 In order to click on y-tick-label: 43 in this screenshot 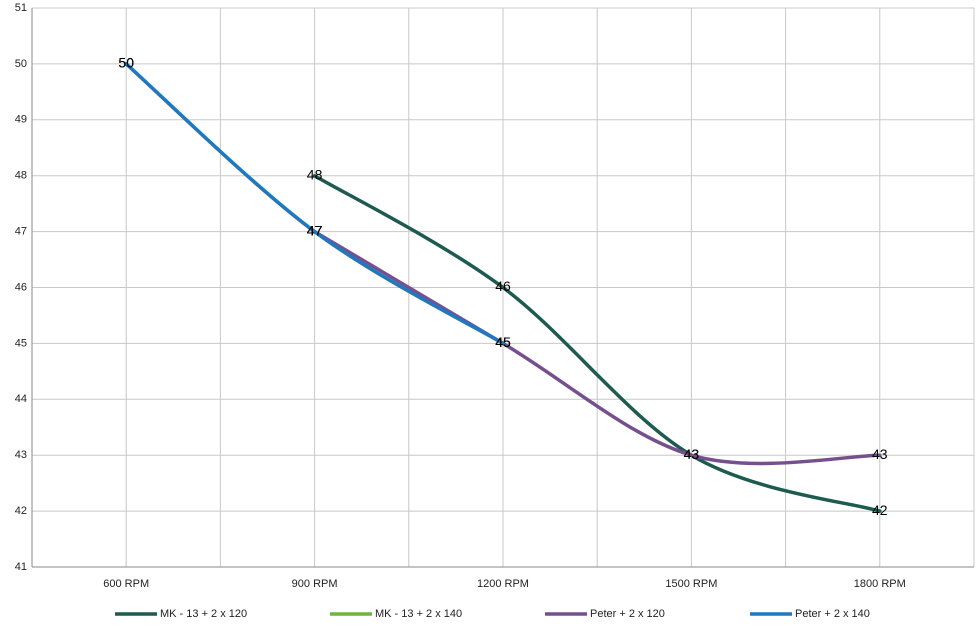, I will do `click(21, 455)`.